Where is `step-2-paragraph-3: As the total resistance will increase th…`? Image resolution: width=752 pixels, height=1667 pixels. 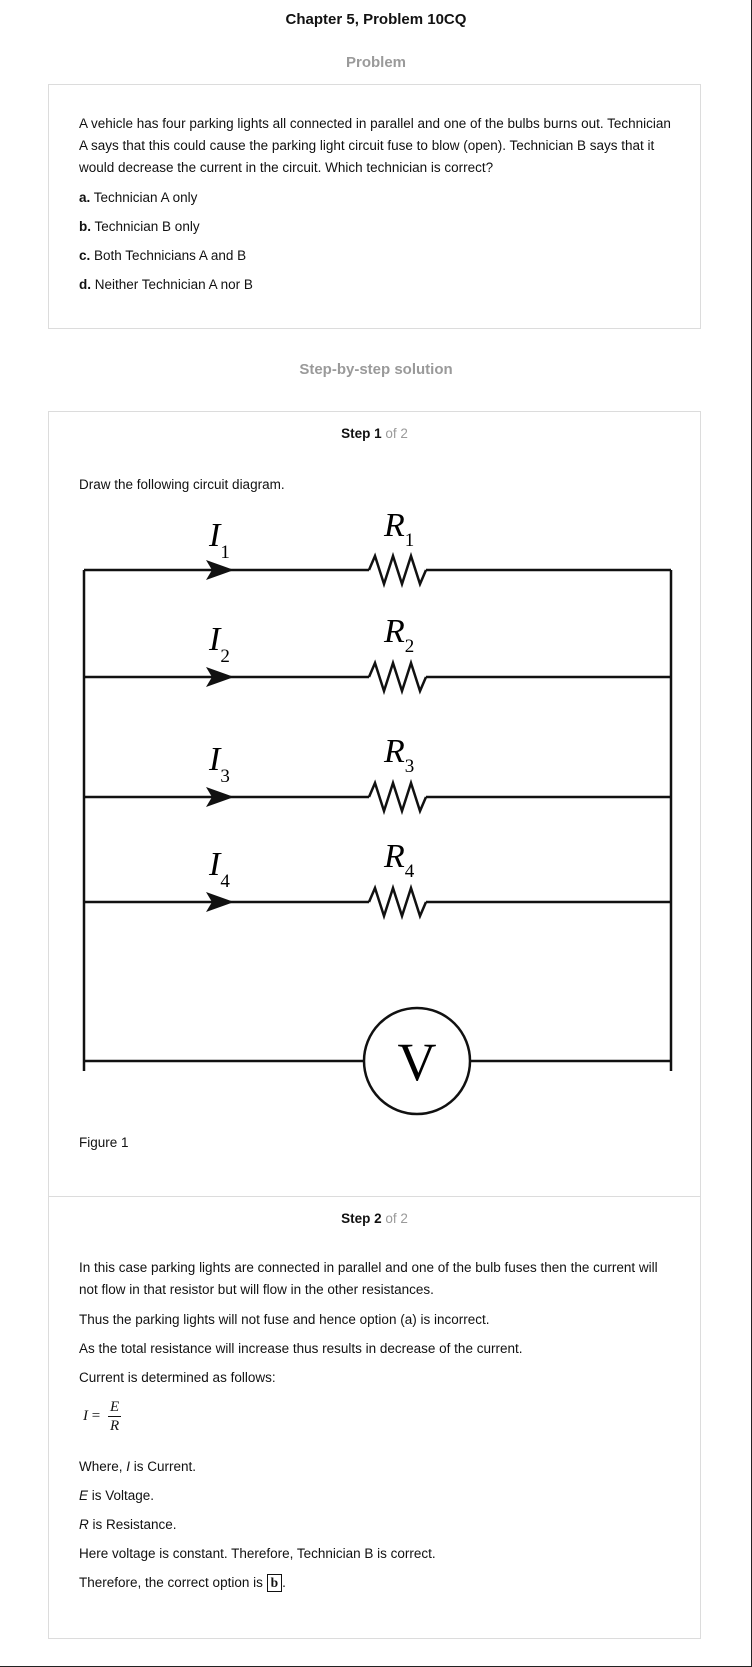 step-2-paragraph-3: As the total resistance will increase th… is located at coordinates (301, 1348).